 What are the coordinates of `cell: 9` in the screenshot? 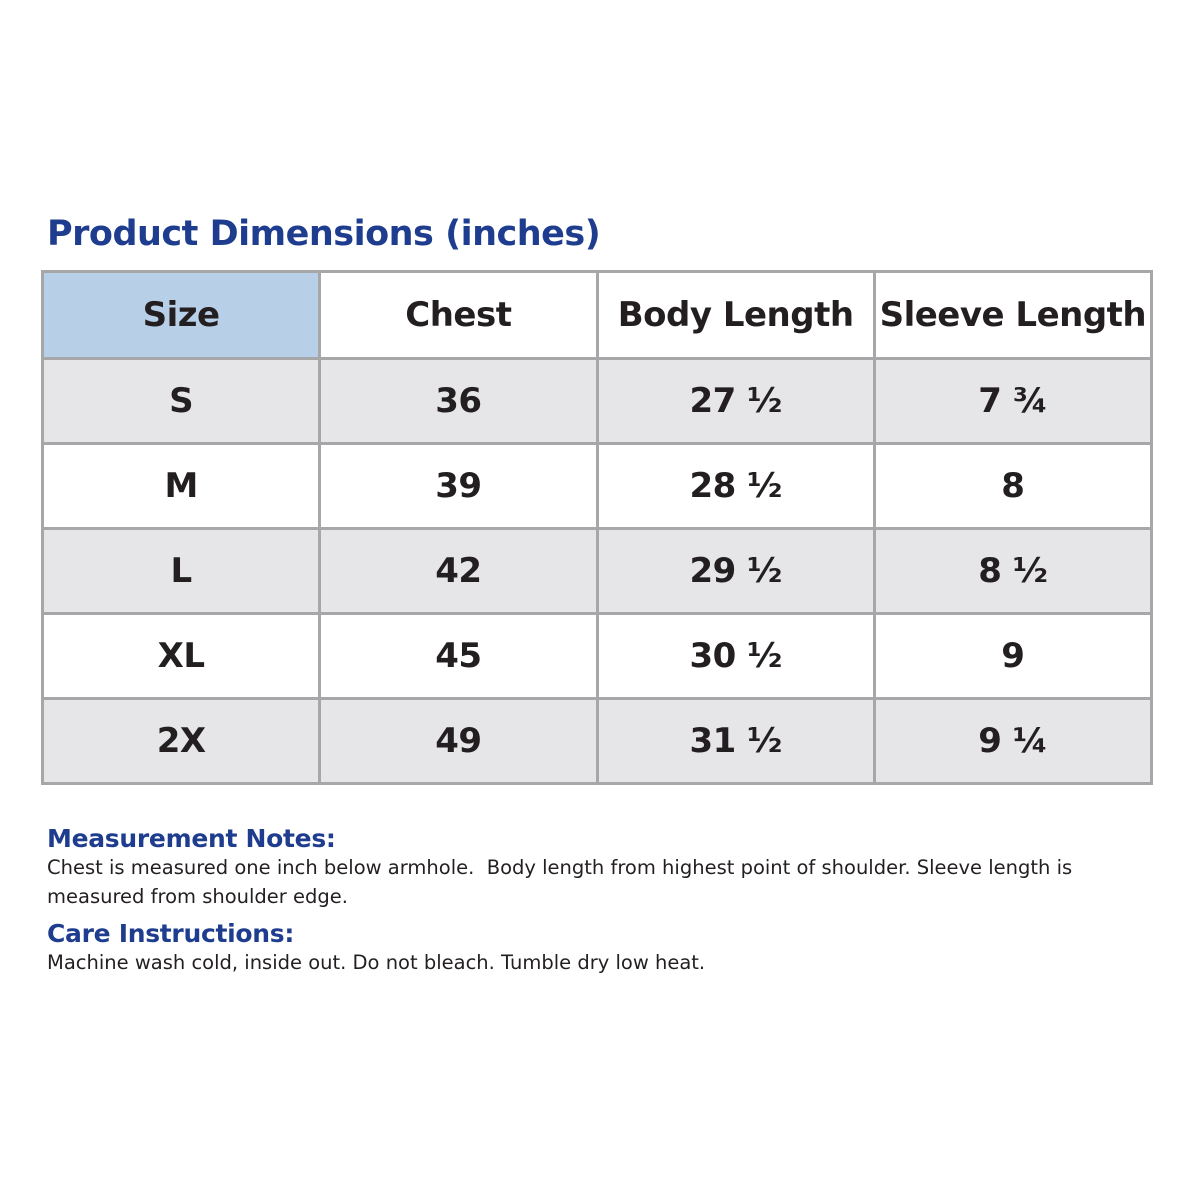 It's located at (1013, 656).